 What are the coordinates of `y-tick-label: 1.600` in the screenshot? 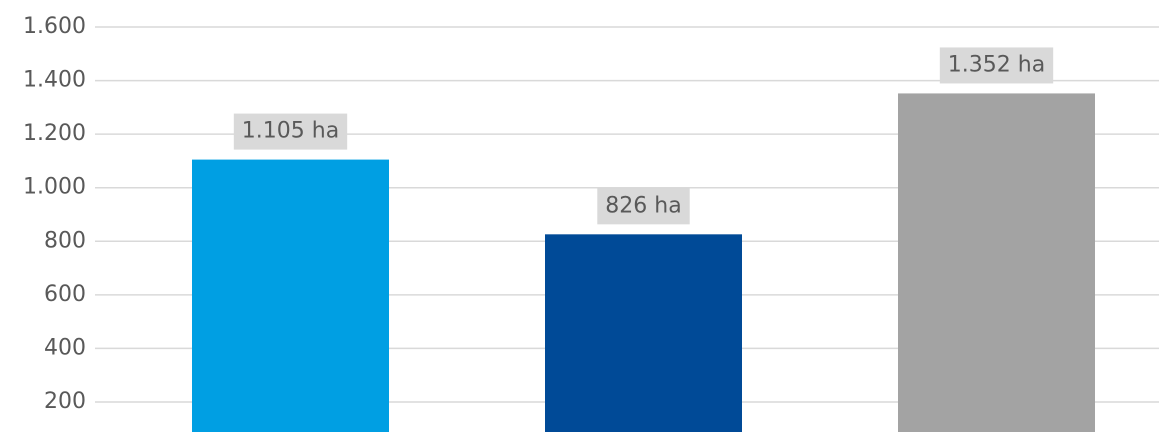 It's located at (54, 26).